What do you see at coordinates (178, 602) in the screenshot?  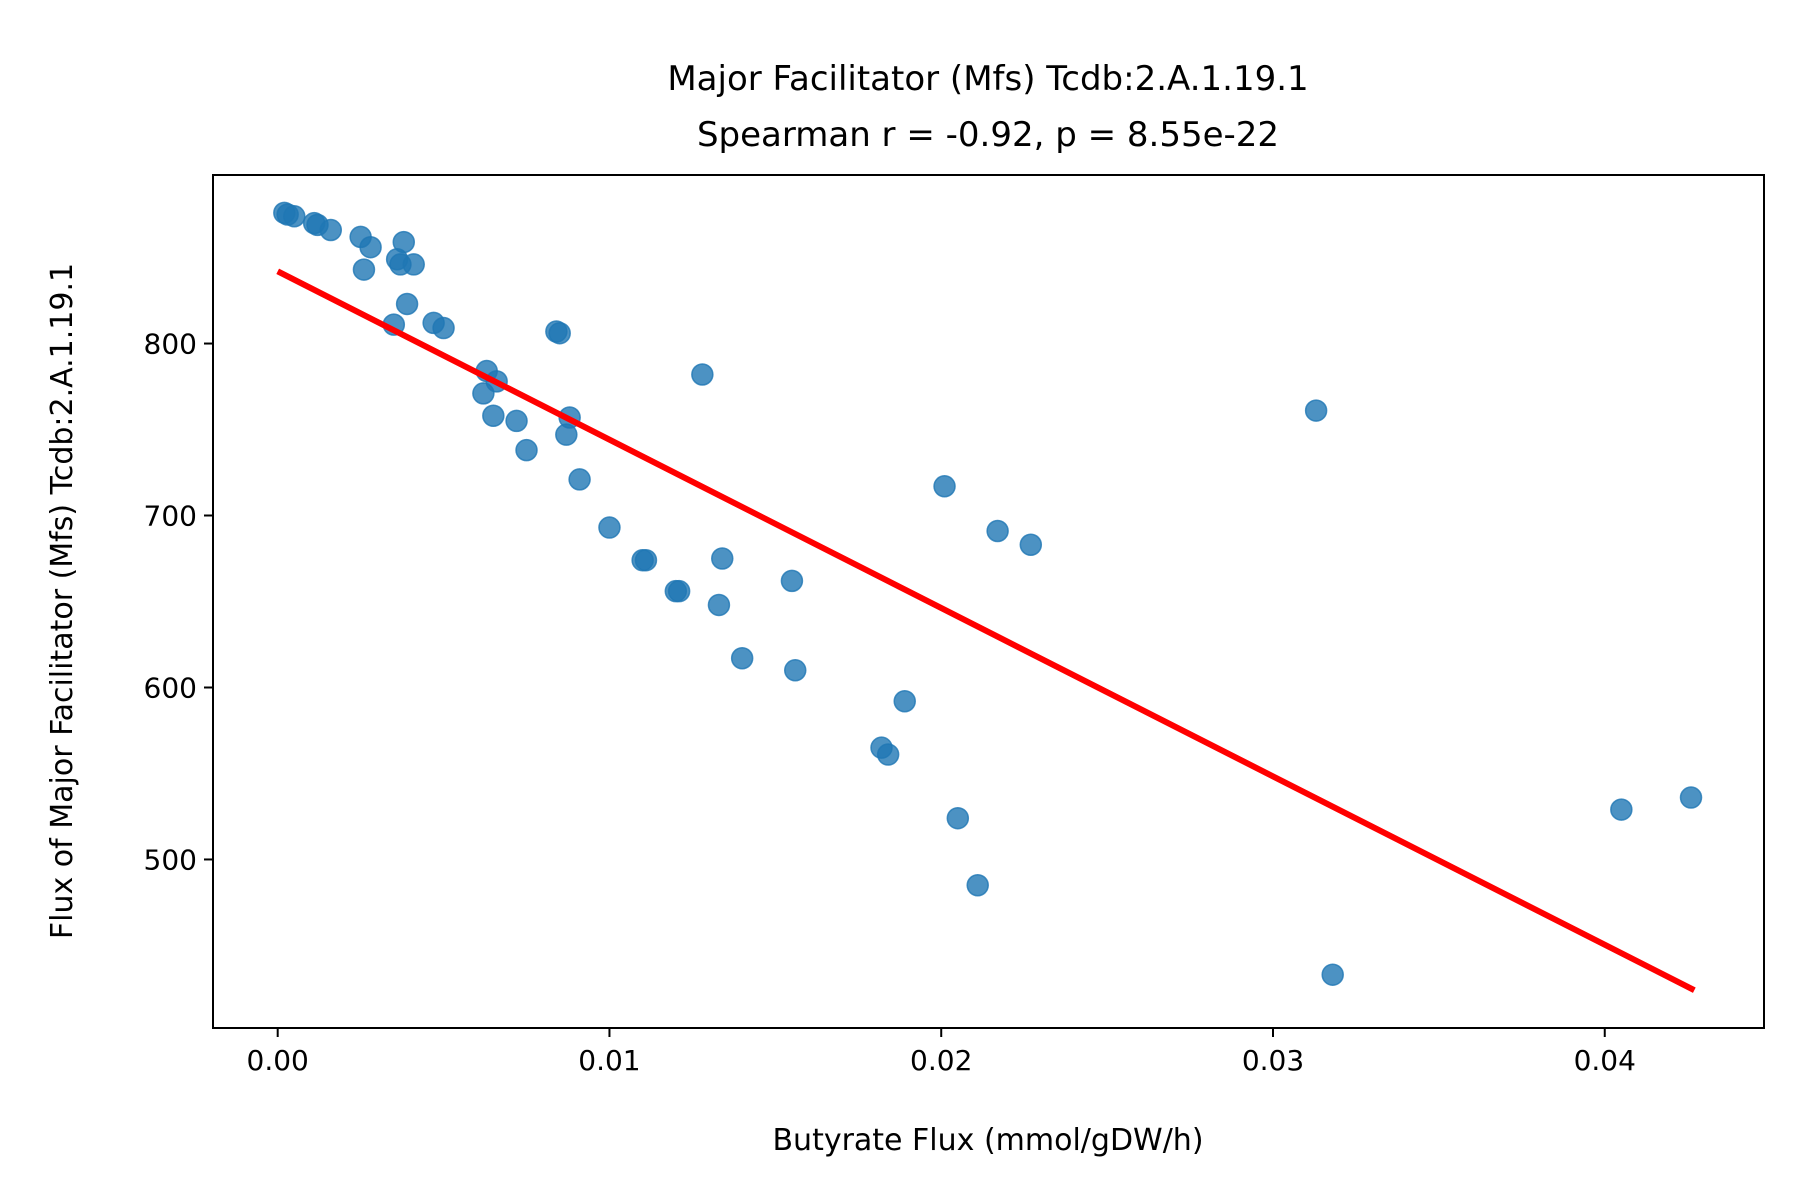 I see `y-axis-ticks: 500 600 700 800` at bounding box center [178, 602].